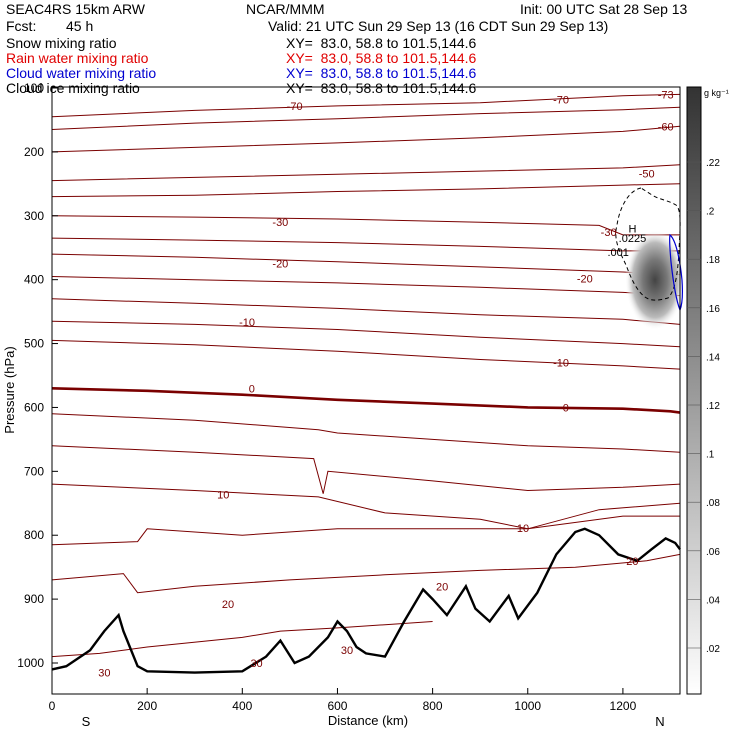 This screenshot has width=740, height=740. What do you see at coordinates (34, 535) in the screenshot?
I see `y-tick-label: 800` at bounding box center [34, 535].